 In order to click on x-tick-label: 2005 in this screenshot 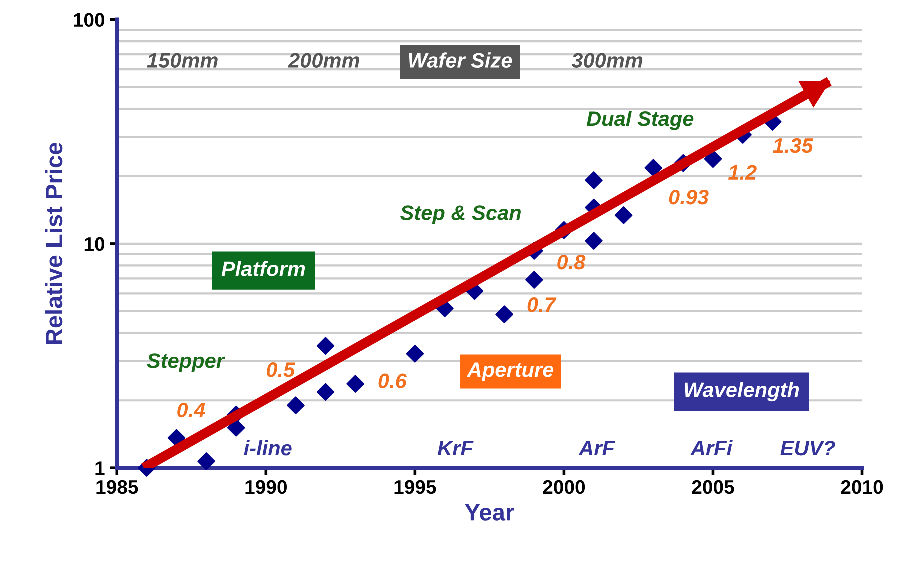, I will do `click(713, 487)`.